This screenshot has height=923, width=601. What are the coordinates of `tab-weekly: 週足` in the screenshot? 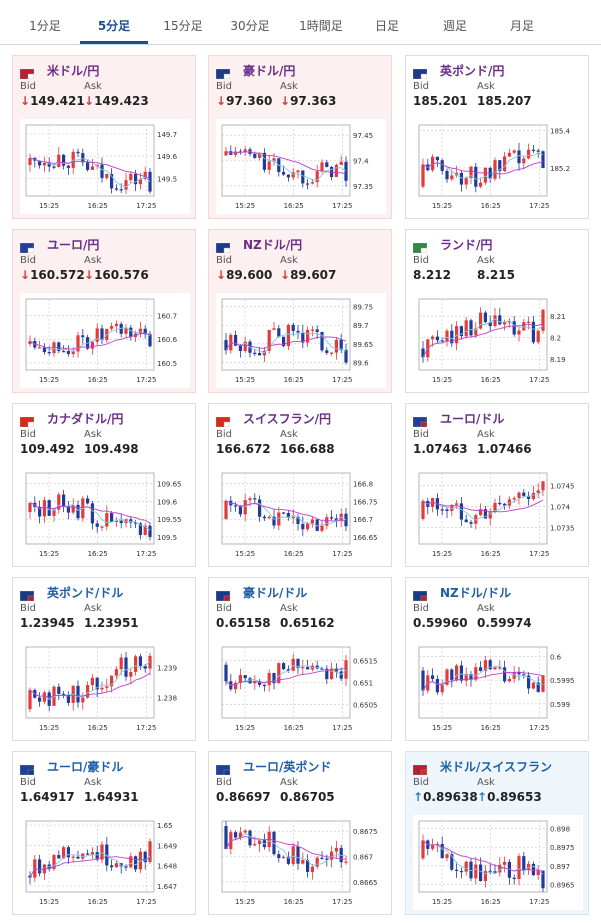 It's located at (454, 26).